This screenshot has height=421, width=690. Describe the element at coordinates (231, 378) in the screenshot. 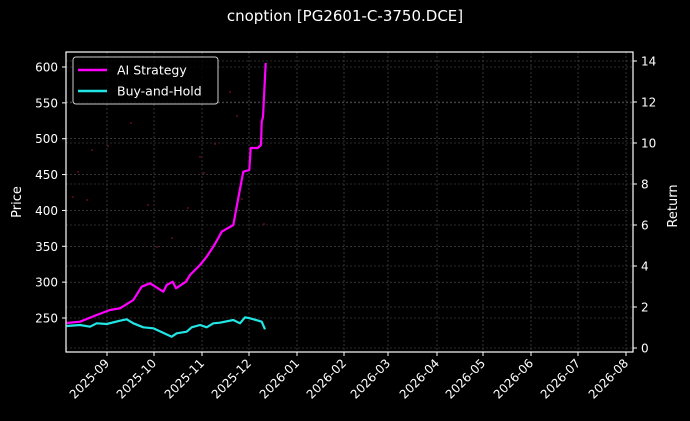

I see `x-tick-label: 2025-12` at that location.